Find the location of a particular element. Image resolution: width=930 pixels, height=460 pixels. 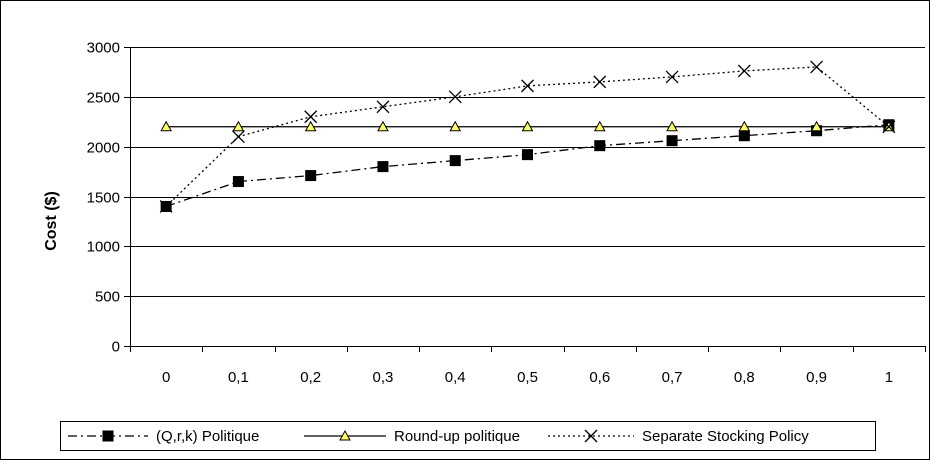

legend-box is located at coordinates (468, 436).